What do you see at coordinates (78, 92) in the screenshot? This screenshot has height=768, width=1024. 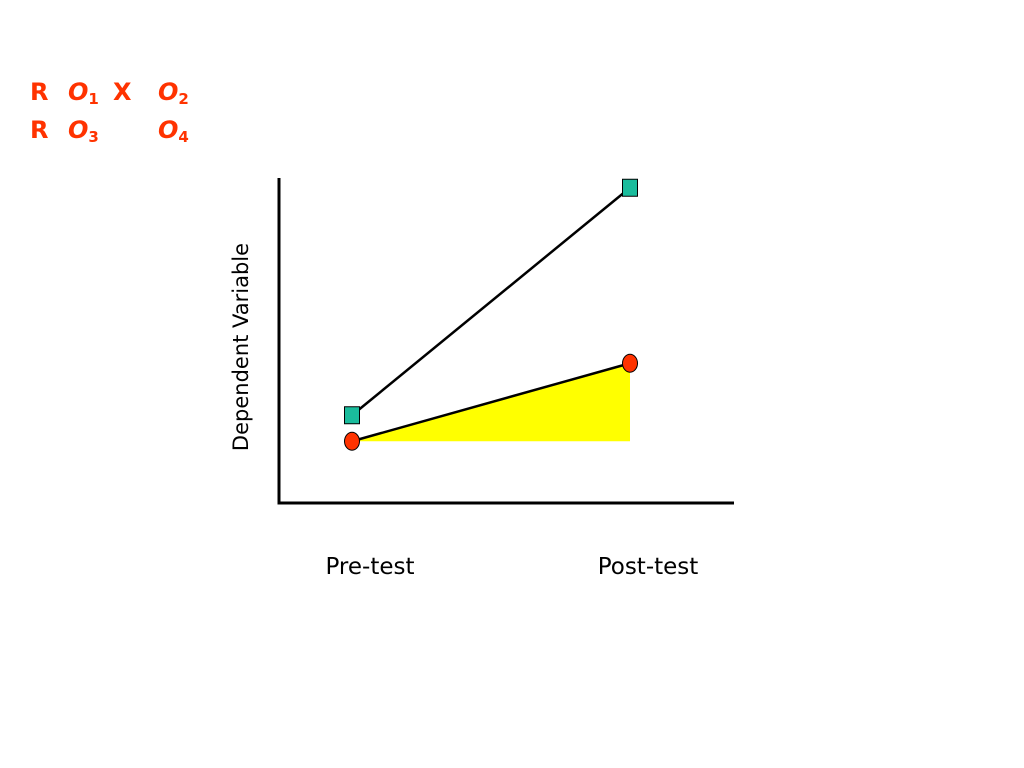 I see `observation-o1-letter: O` at bounding box center [78, 92].